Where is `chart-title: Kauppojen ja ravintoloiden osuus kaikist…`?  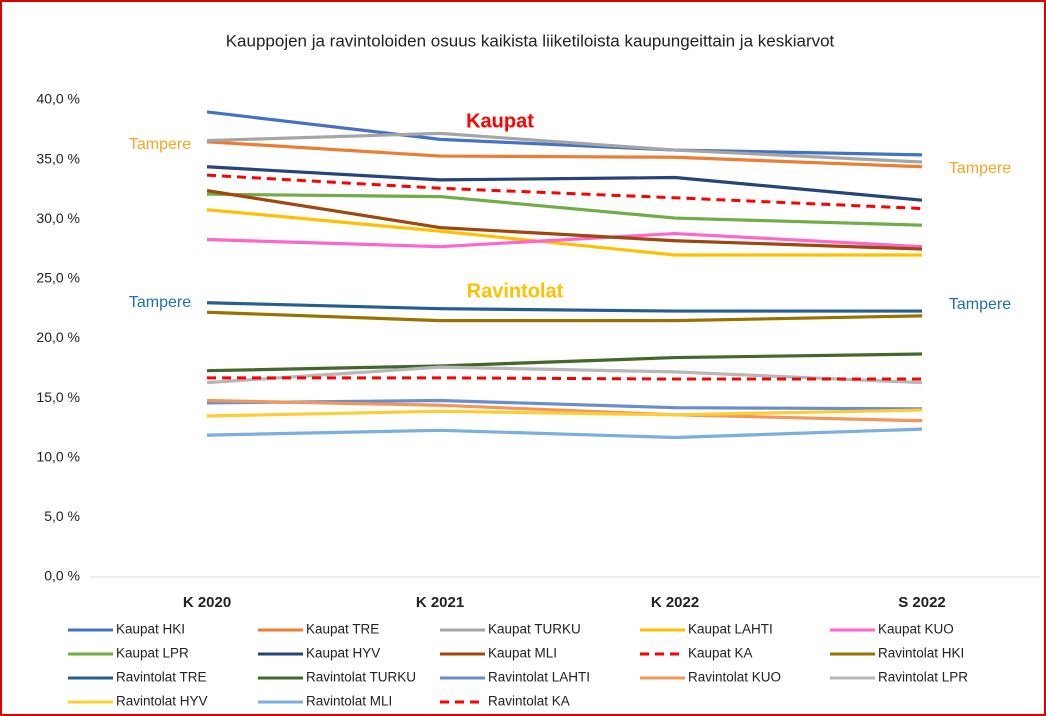
chart-title: Kauppojen ja ravintoloiden osuus kaikist… is located at coordinates (530, 40).